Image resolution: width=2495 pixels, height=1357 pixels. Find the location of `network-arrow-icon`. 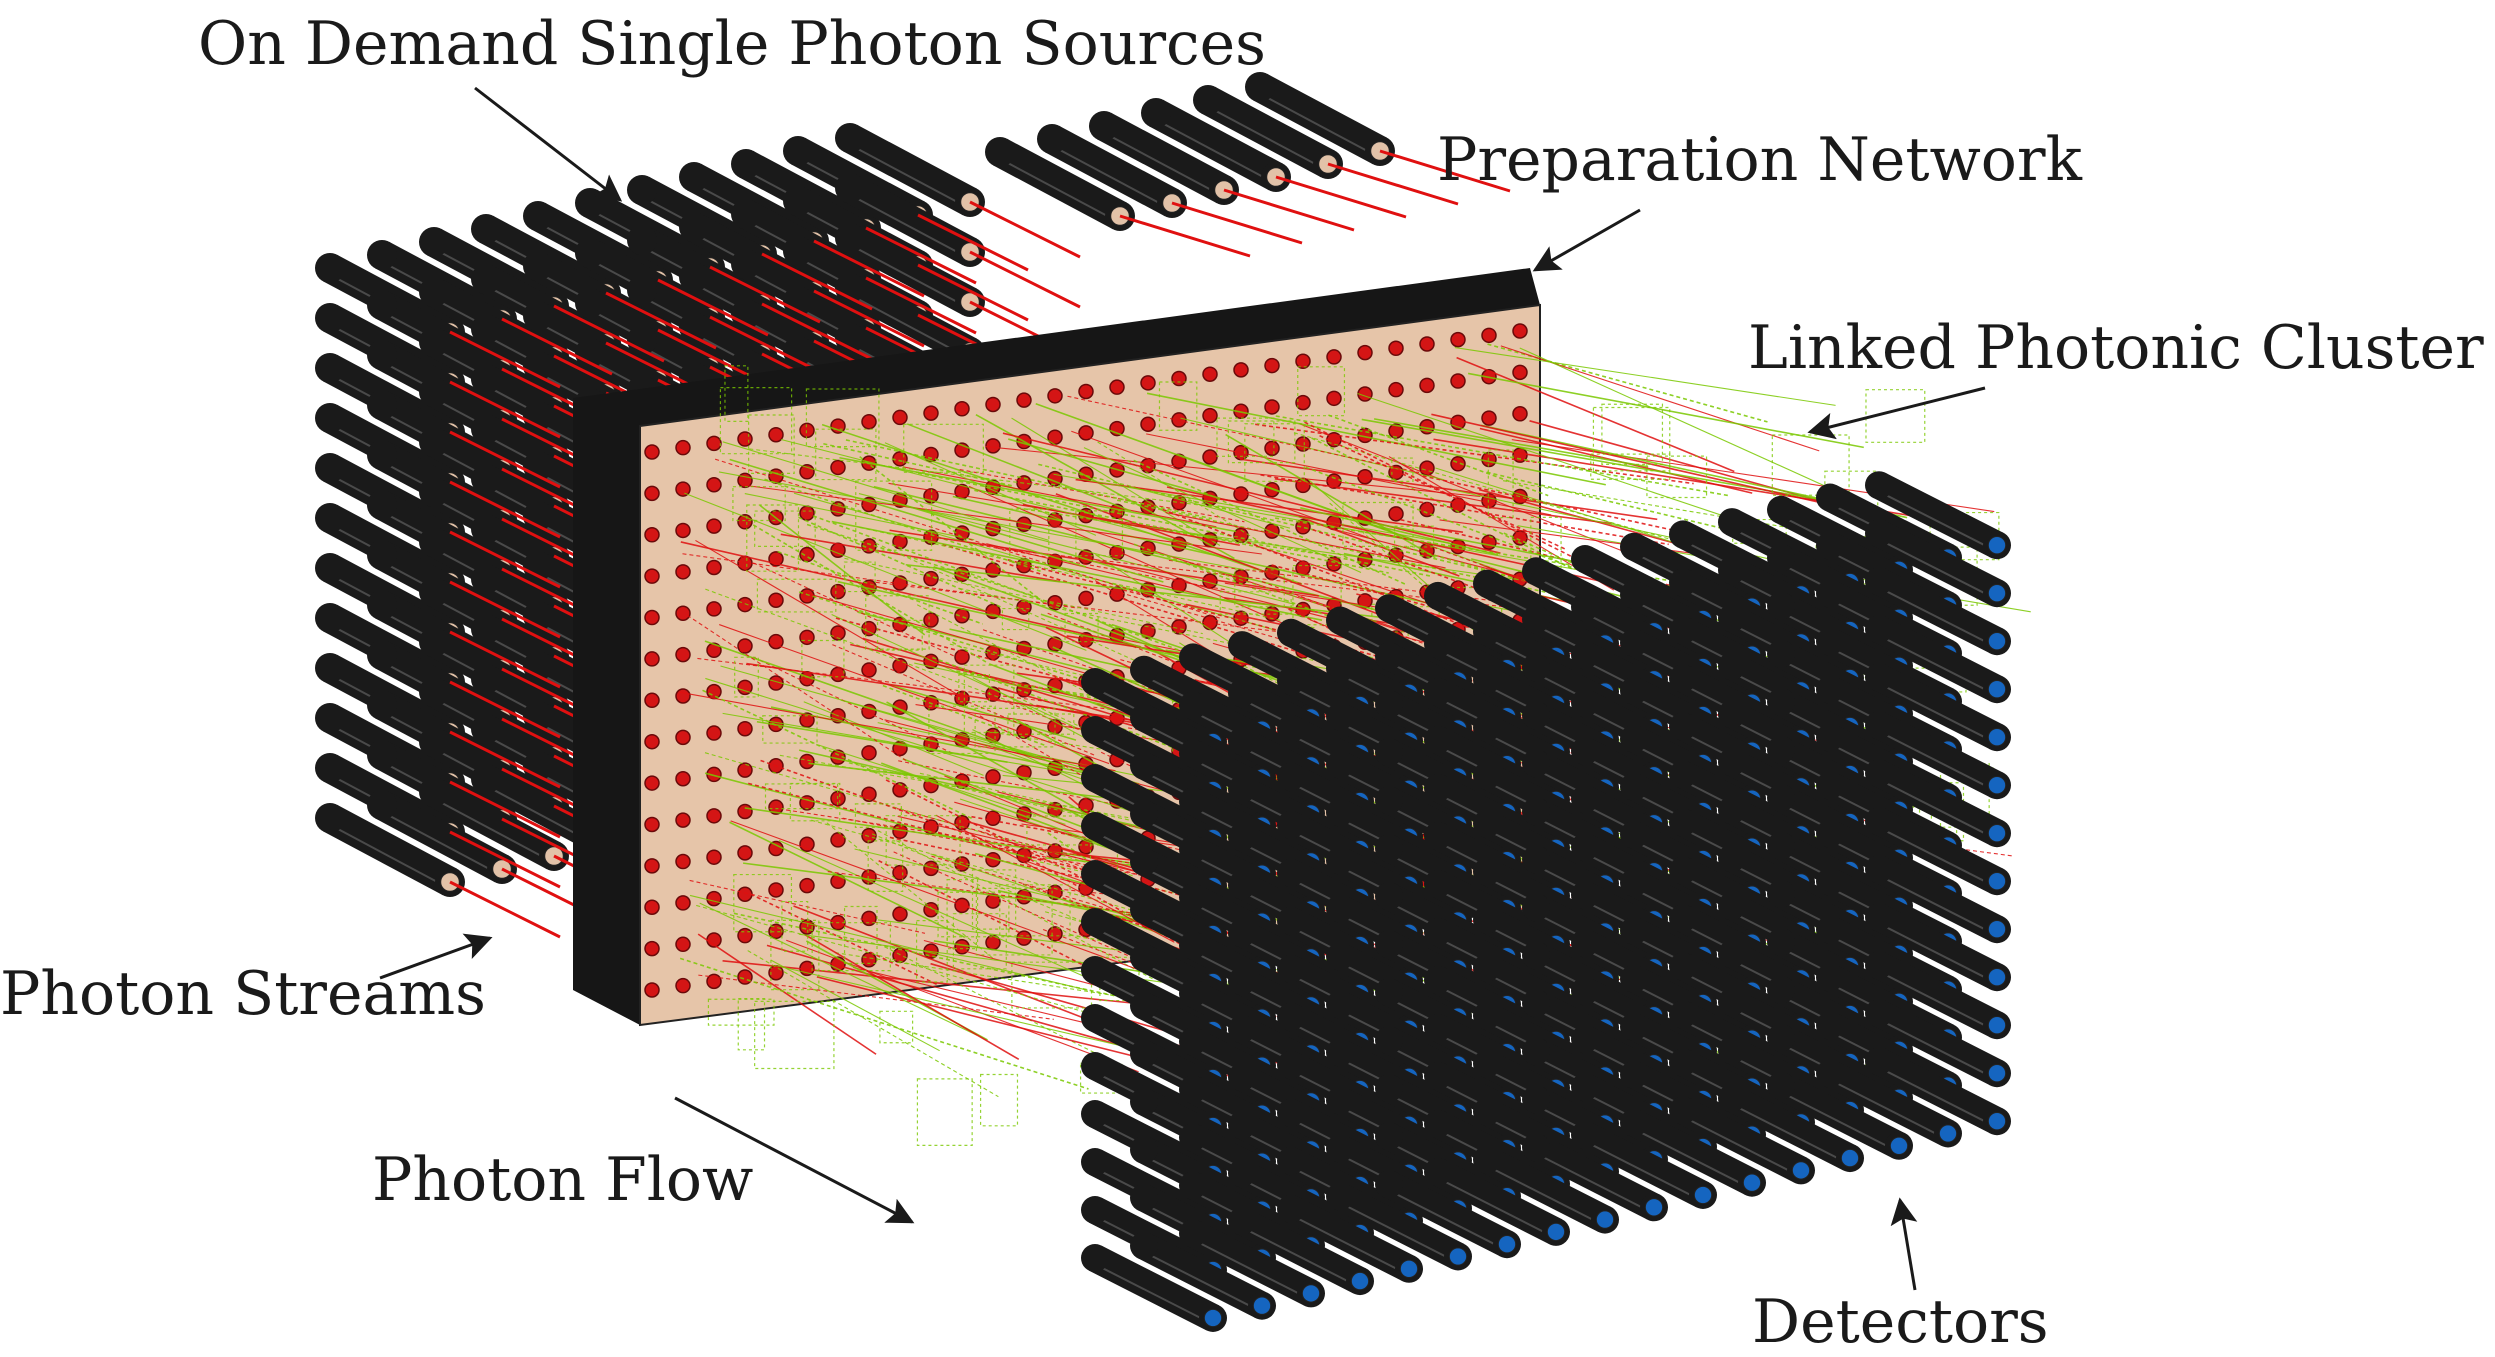

network-arrow-icon is located at coordinates (1586, 240).